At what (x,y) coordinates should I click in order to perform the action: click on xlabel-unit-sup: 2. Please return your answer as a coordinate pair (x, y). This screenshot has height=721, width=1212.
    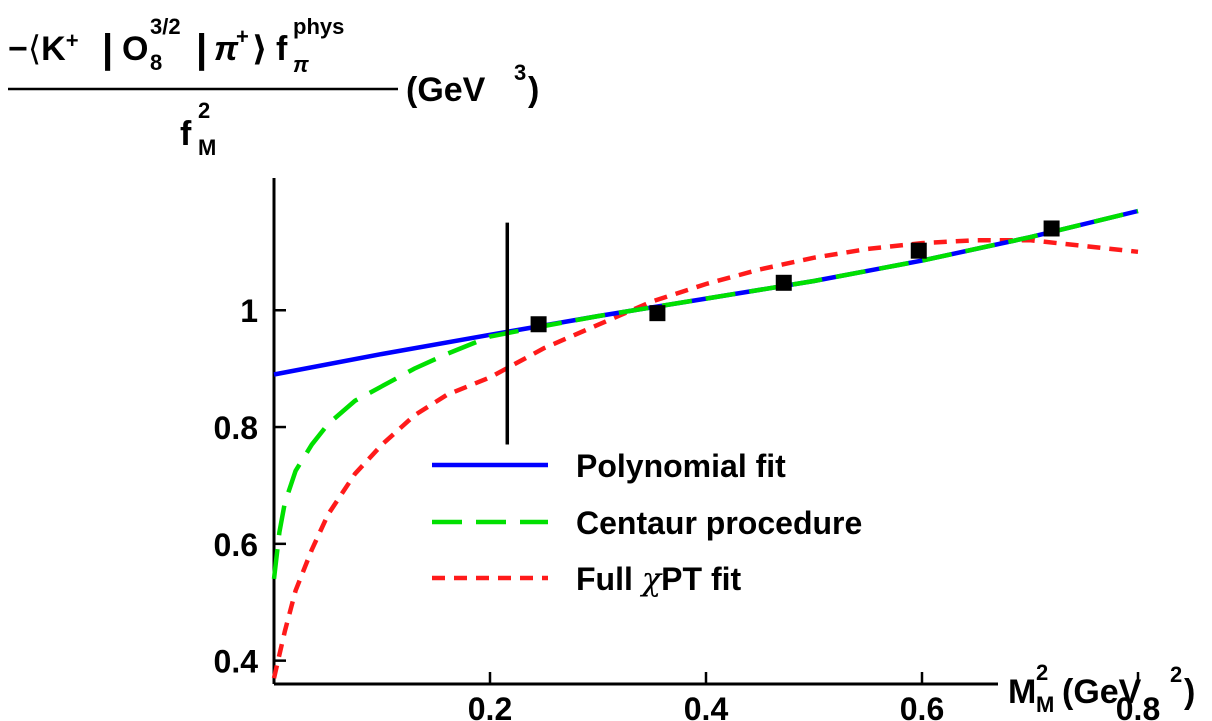
    Looking at the image, I should click on (1176, 674).